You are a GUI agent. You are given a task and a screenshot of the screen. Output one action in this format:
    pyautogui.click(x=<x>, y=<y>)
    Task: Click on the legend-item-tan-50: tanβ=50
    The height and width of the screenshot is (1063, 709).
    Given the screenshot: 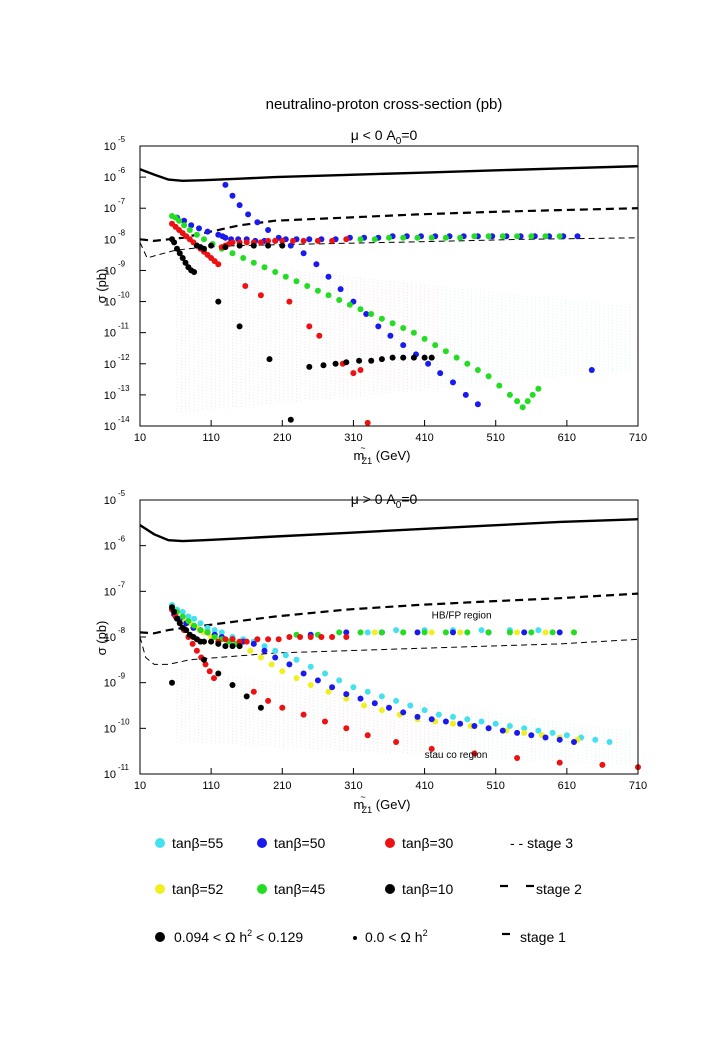 What is the action you would take?
    pyautogui.click(x=291, y=843)
    